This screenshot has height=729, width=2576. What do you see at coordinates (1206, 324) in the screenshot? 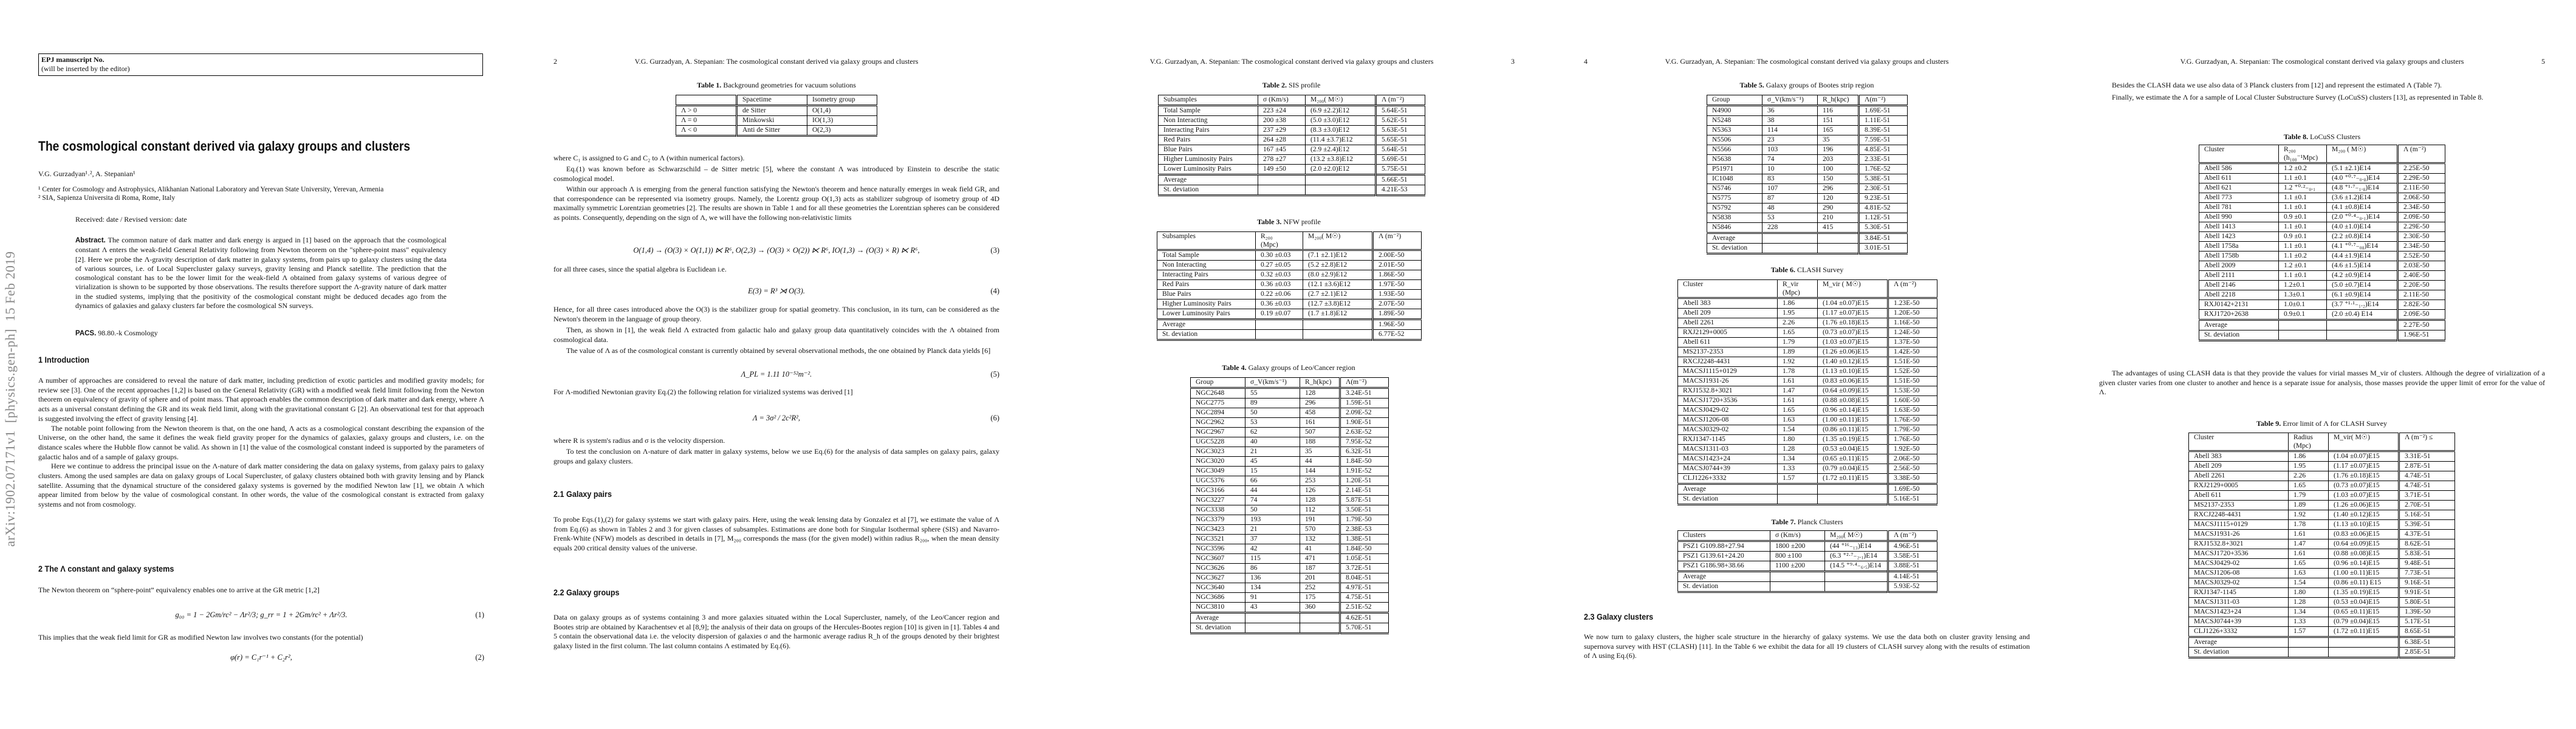
I see `table-cell: Average` at bounding box center [1206, 324].